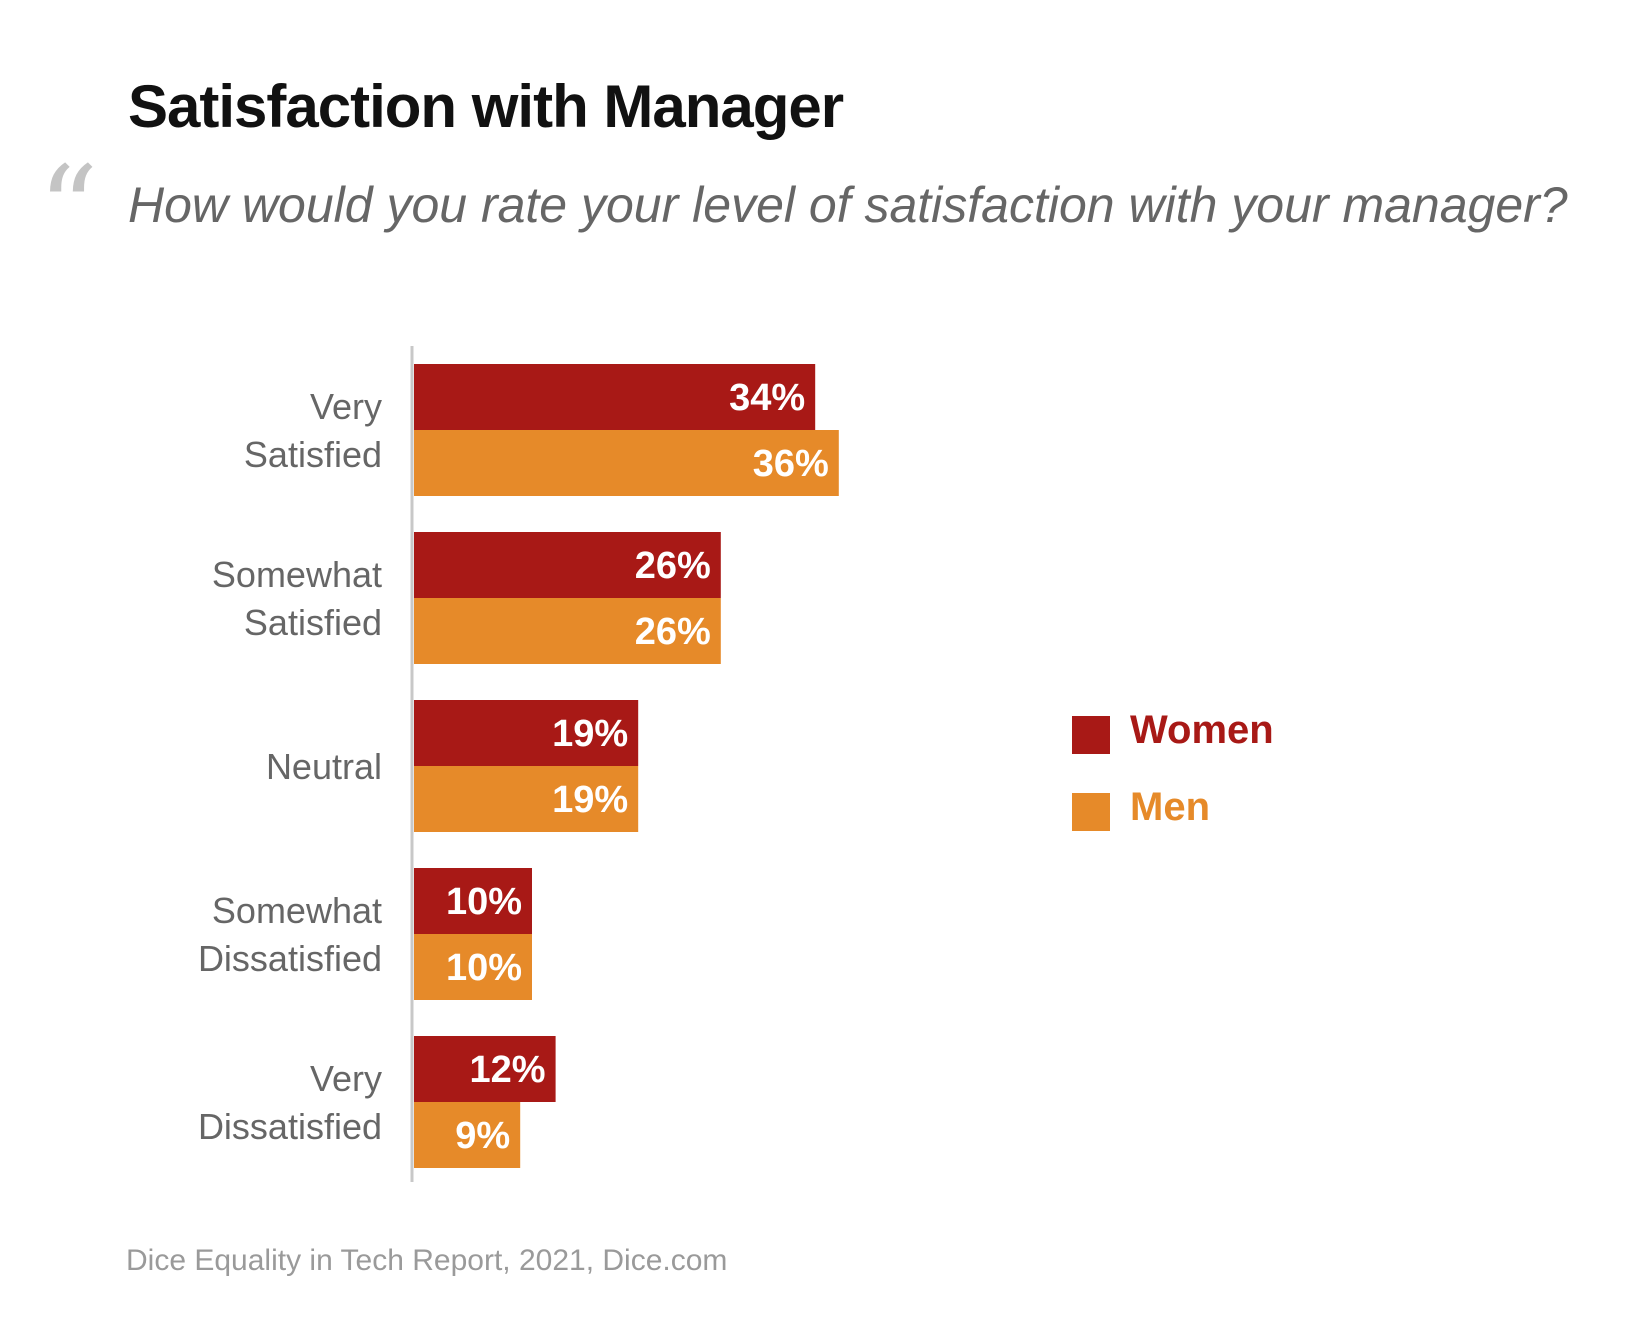 The image size is (1625, 1330). What do you see at coordinates (791, 464) in the screenshot?
I see `data-label-men: 36%` at bounding box center [791, 464].